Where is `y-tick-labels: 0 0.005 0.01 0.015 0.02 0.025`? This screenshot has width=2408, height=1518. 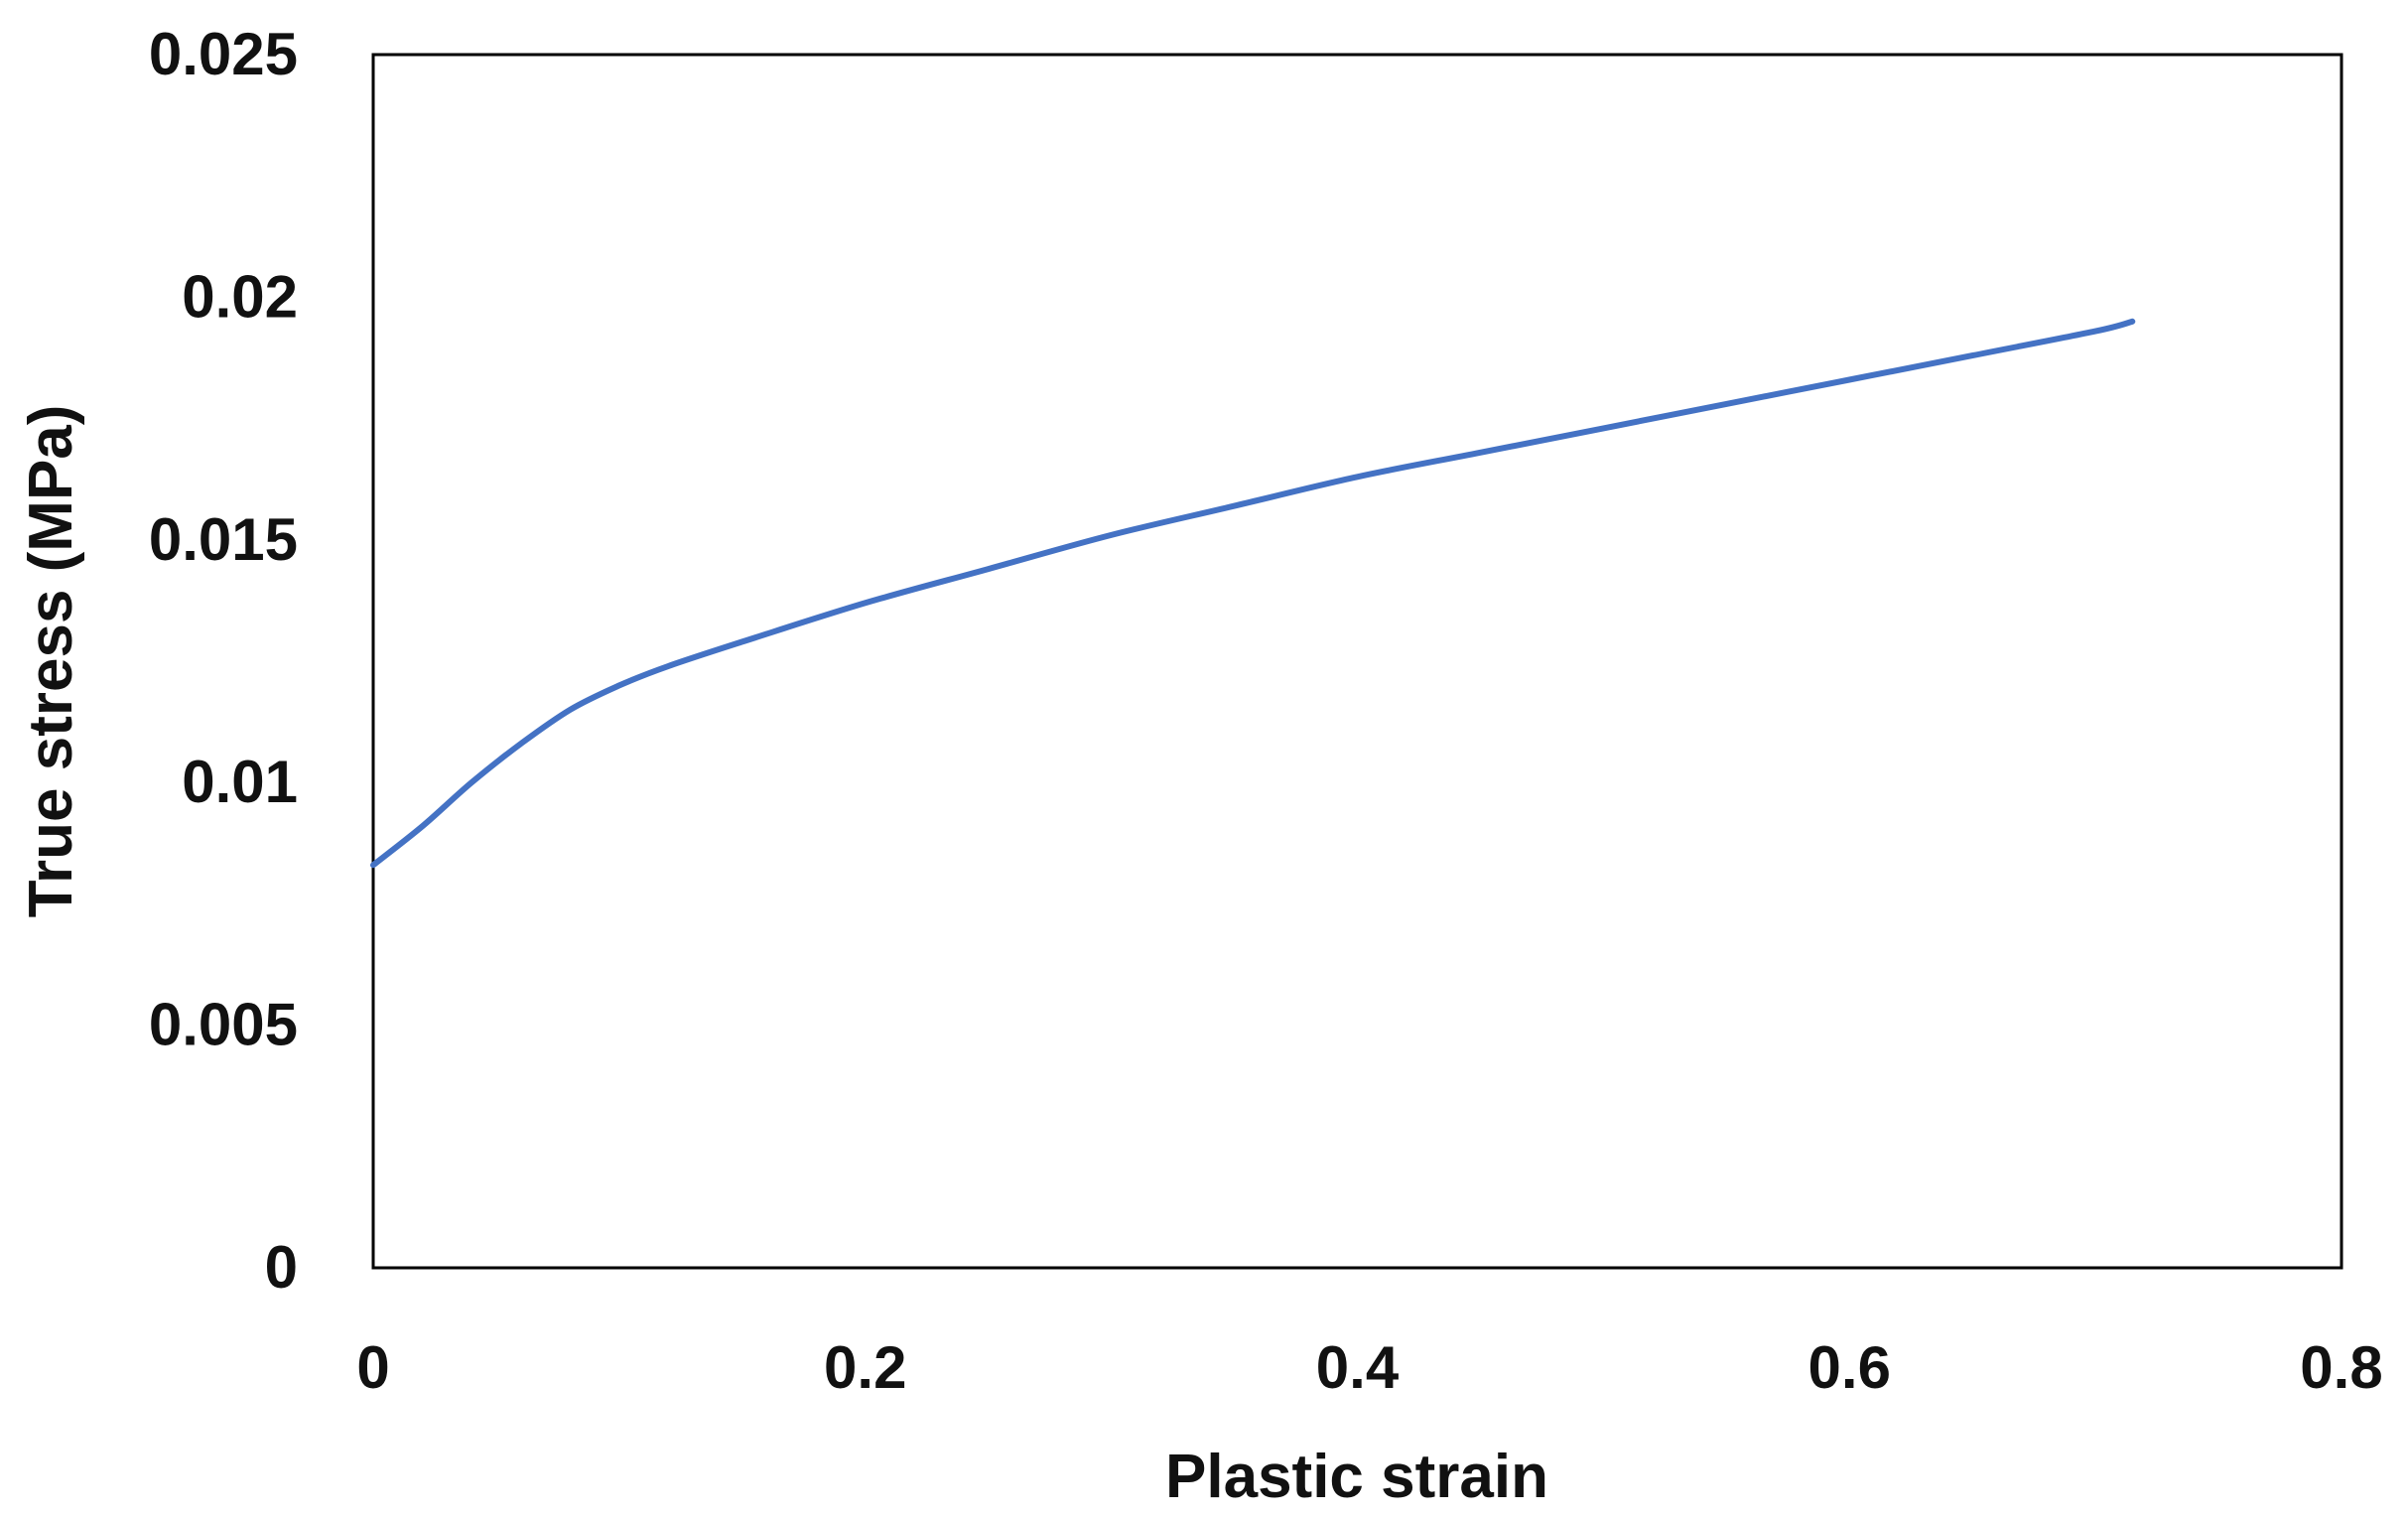 y-tick-labels: 0 0.005 0.01 0.015 0.02 0.025 is located at coordinates (224, 661).